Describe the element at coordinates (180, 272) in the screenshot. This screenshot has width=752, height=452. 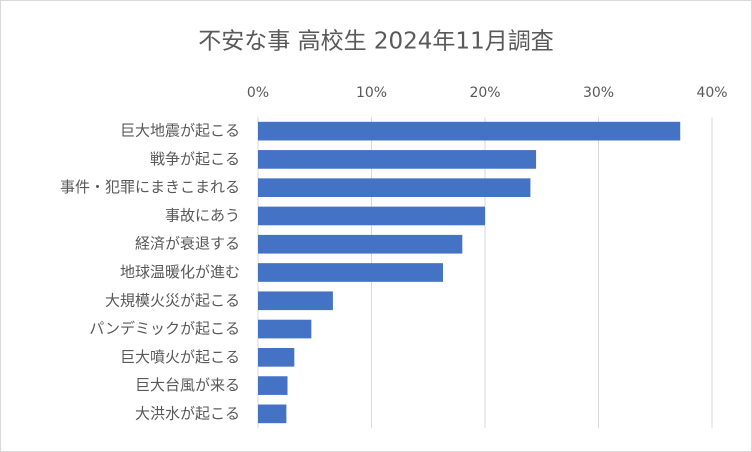
I see `y-tick-label: 地球温暖化が進む` at that location.